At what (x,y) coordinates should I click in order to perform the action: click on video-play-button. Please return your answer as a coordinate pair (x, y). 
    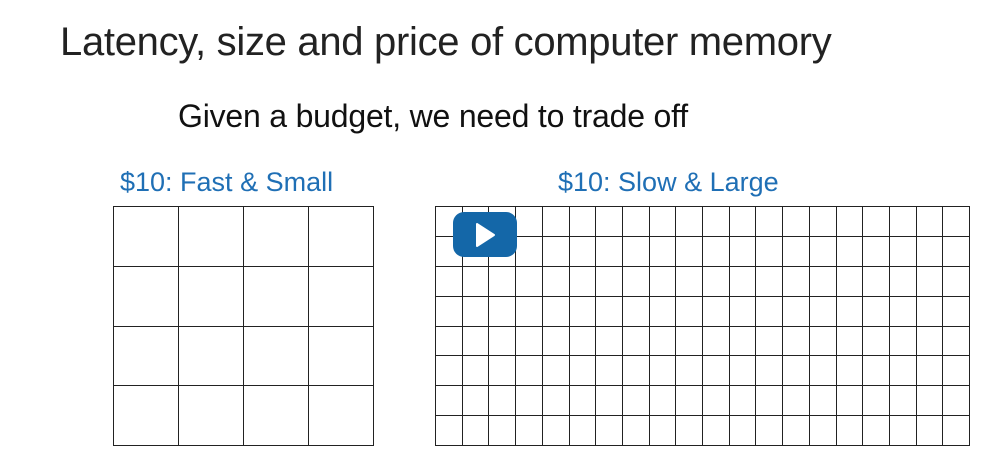
    Looking at the image, I should click on (485, 234).